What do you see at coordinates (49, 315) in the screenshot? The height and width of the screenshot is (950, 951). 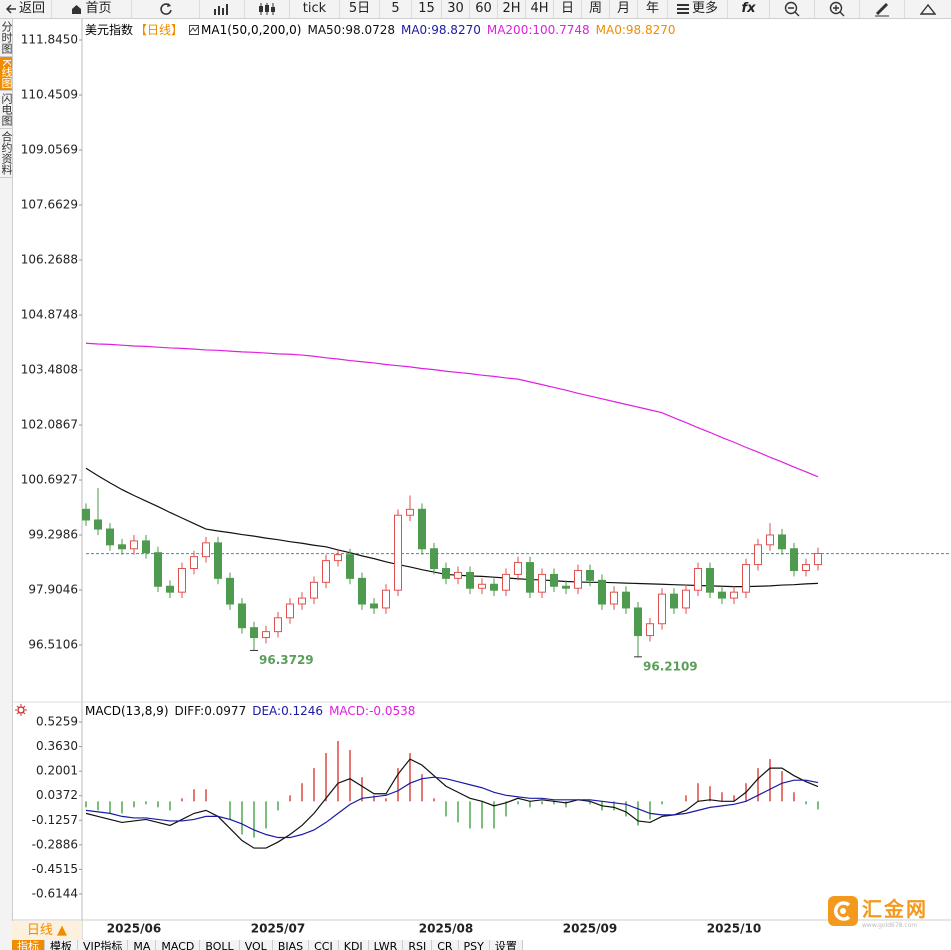 I see `y-tick-label: 104.8748` at bounding box center [49, 315].